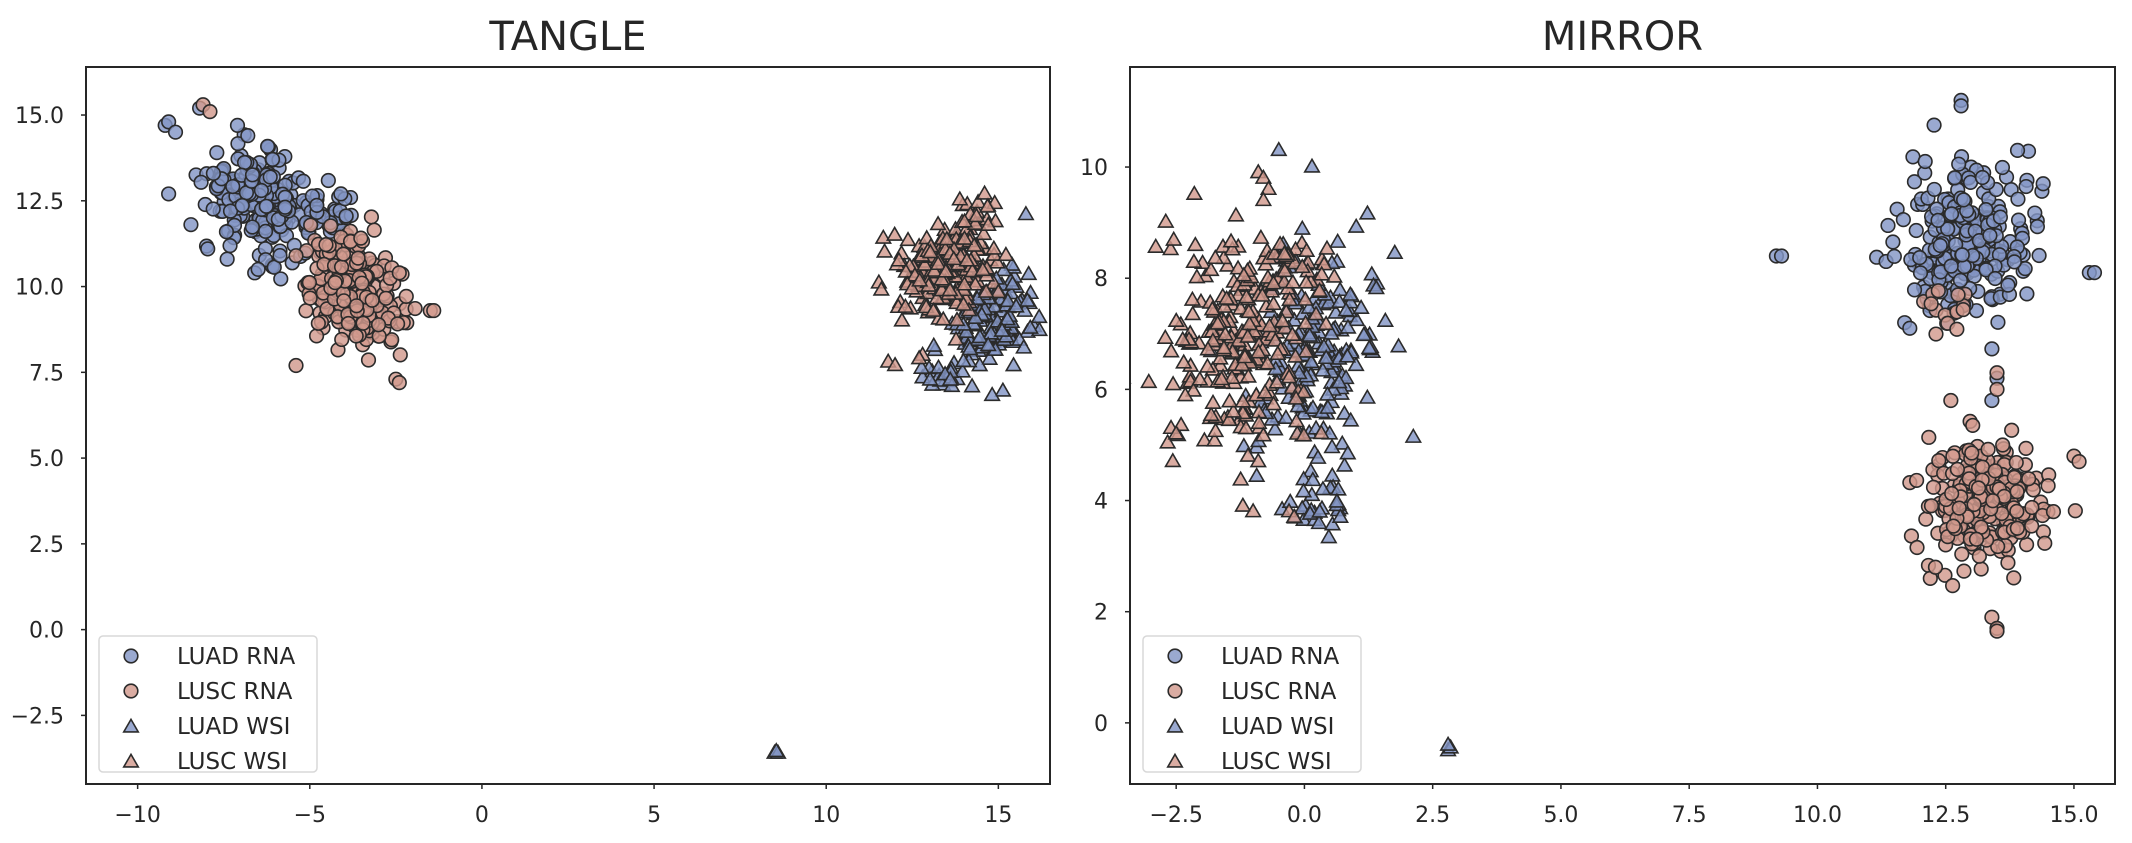  Describe the element at coordinates (236, 657) in the screenshot. I see `legend-label-luad-rna: LUAD RNA` at that location.